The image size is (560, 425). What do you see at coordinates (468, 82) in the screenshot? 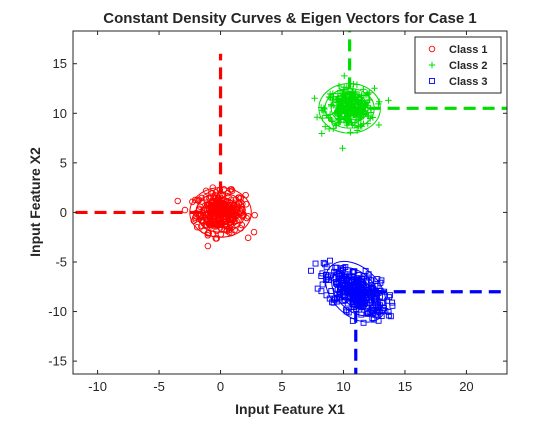
I see `legend-label: Class 3` at bounding box center [468, 82].